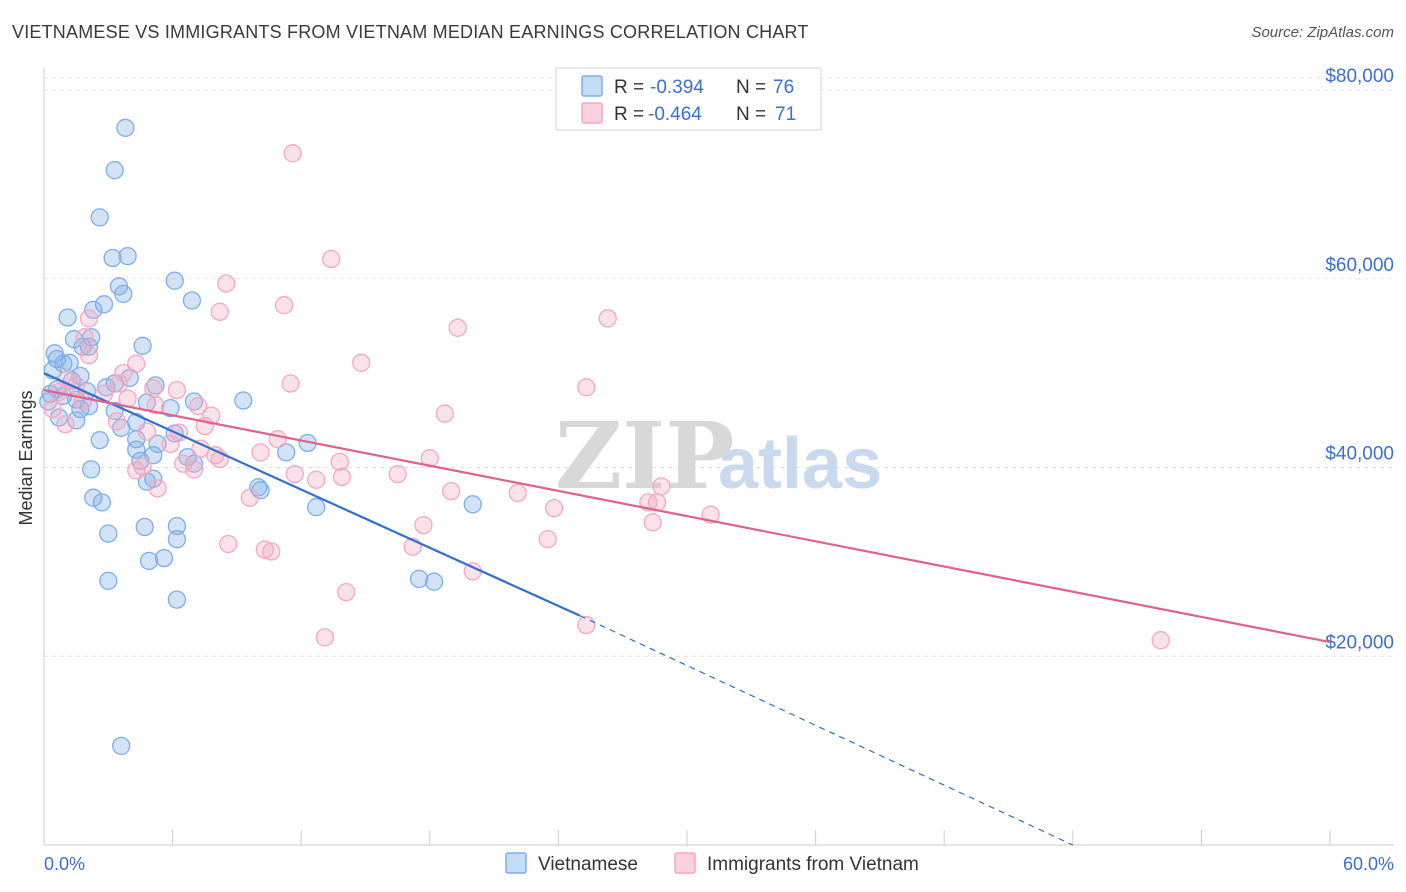  I want to click on y-tick-label: $60,000, so click(1359, 265).